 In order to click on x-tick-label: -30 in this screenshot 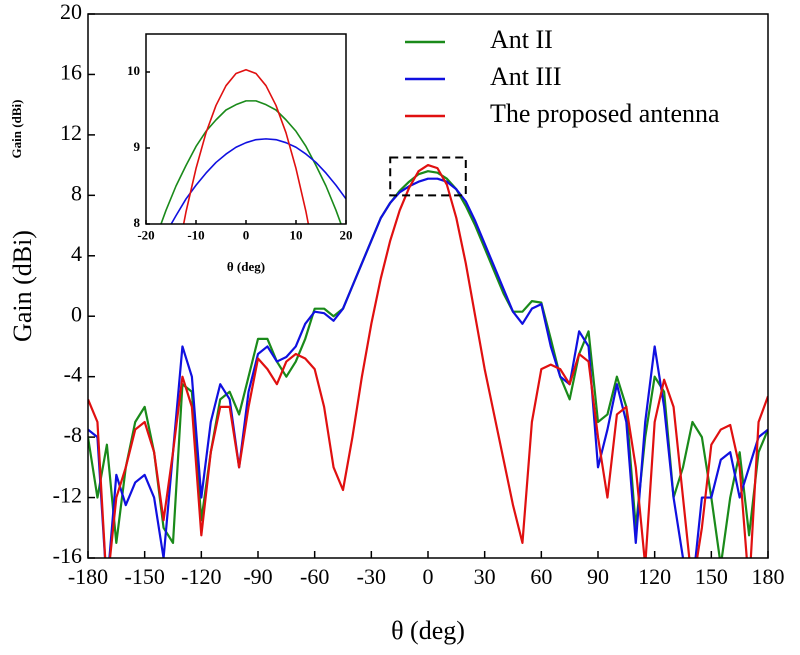, I will do `click(371, 576)`.